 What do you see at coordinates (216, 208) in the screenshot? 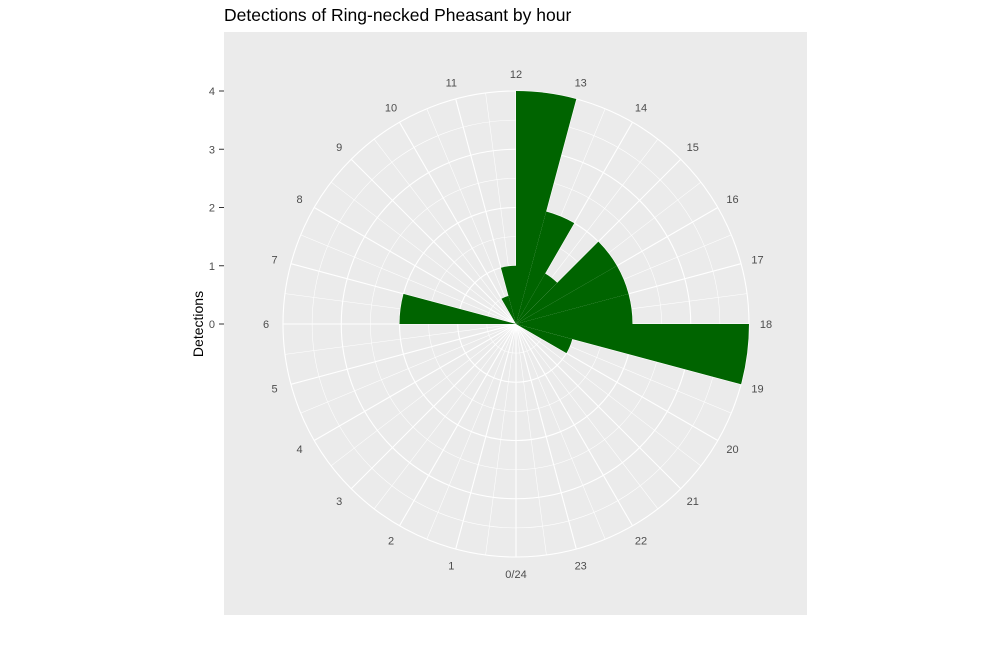
I see `y-axis: 0 1 2 3 4` at bounding box center [216, 208].